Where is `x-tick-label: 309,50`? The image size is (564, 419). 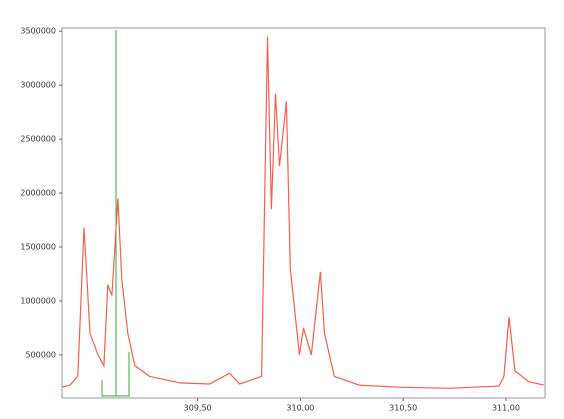 x-tick-label: 309,50 is located at coordinates (198, 408).